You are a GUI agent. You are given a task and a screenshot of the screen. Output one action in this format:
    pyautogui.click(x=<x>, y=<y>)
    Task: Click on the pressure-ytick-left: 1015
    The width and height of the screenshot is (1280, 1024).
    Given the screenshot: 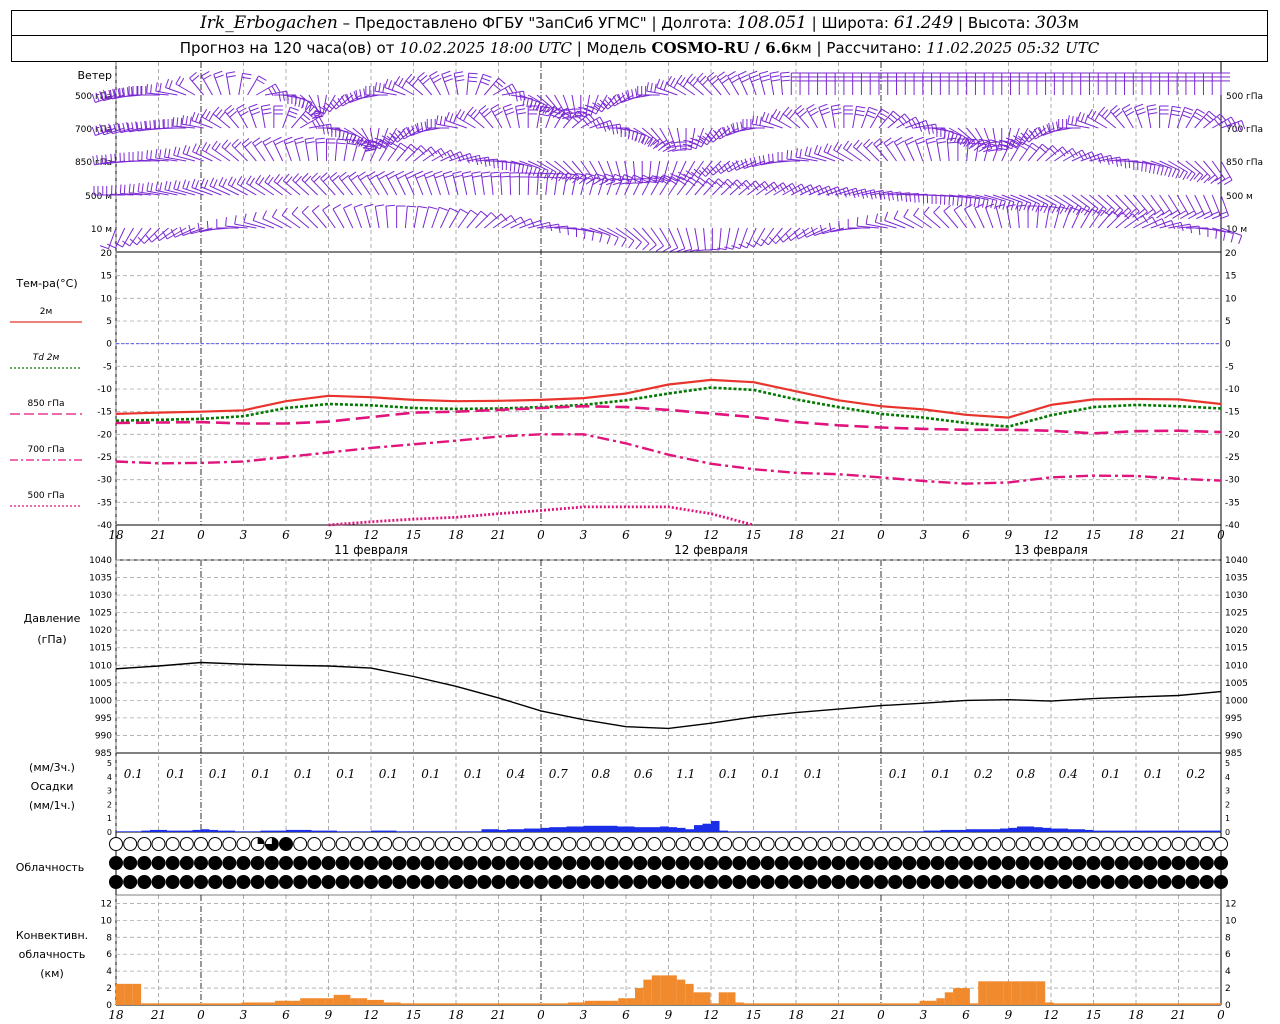 What is the action you would take?
    pyautogui.click(x=100, y=649)
    